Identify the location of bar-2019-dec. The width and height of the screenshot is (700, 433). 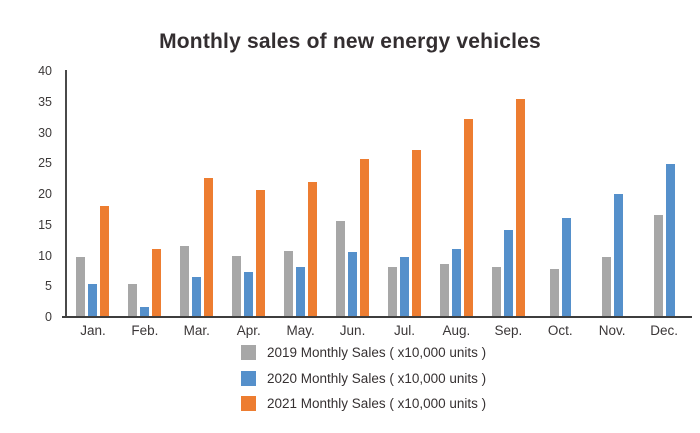
(658, 265).